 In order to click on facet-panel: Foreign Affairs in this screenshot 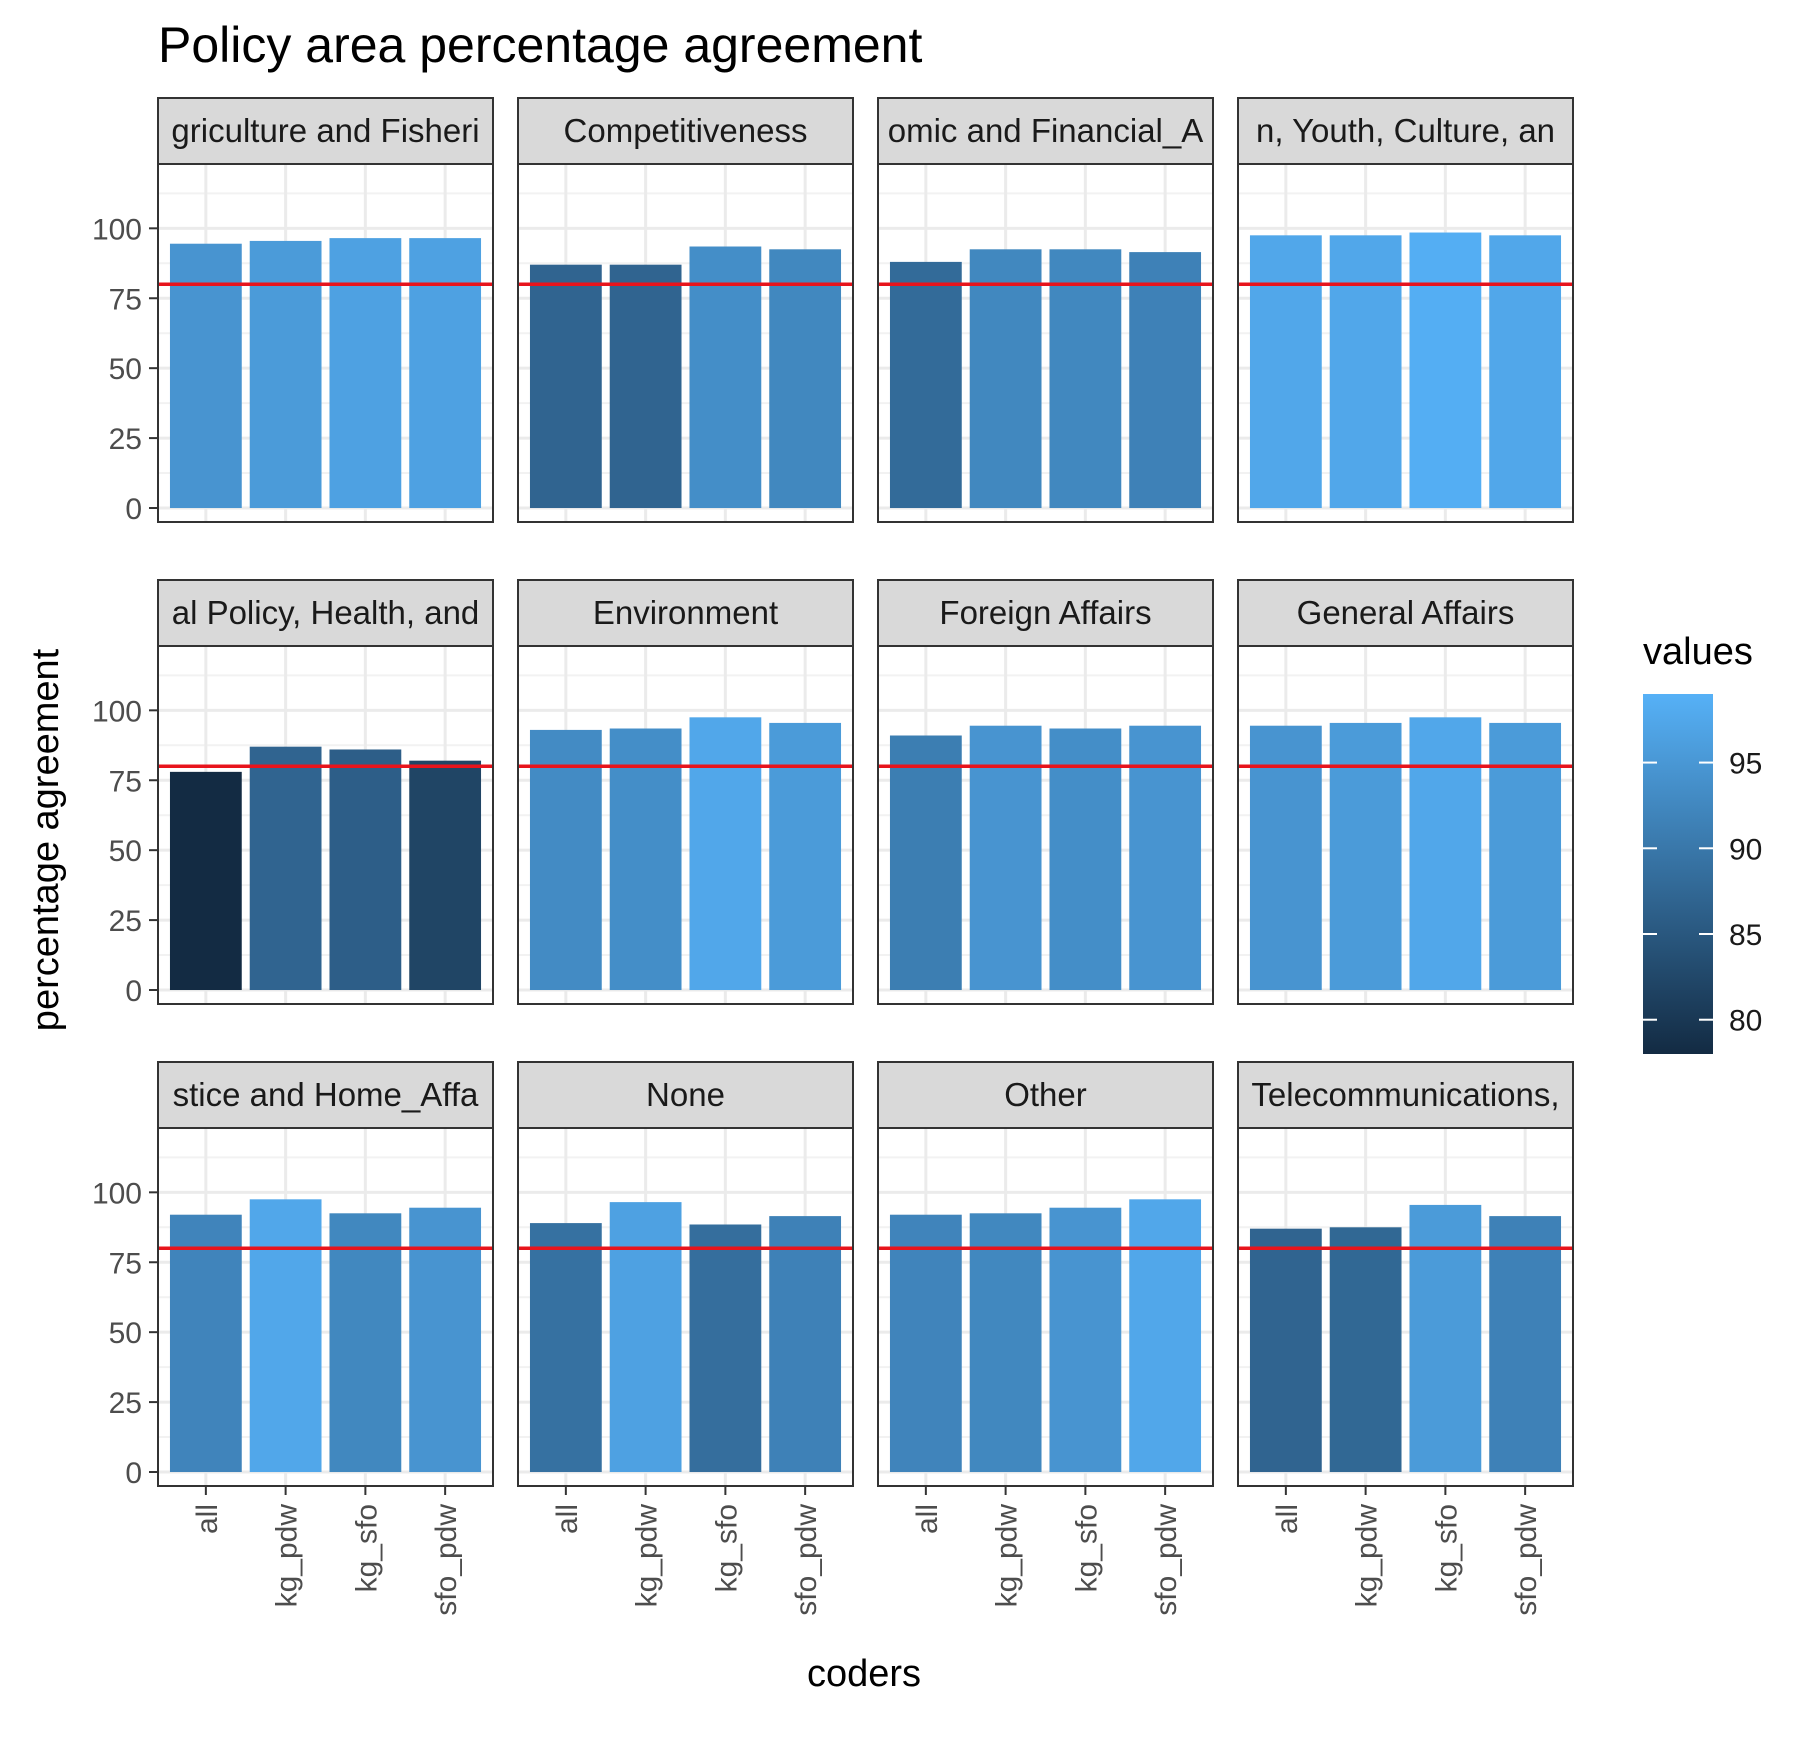, I will do `click(1045, 792)`.